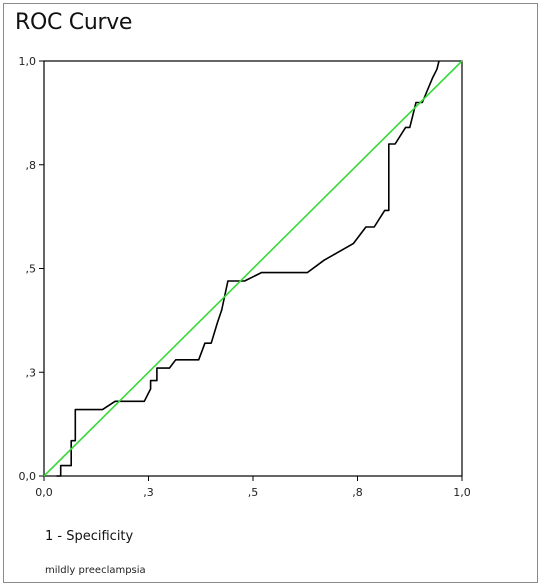 This screenshot has height=588, width=543. I want to click on x-tick-label: ,3, so click(148, 492).